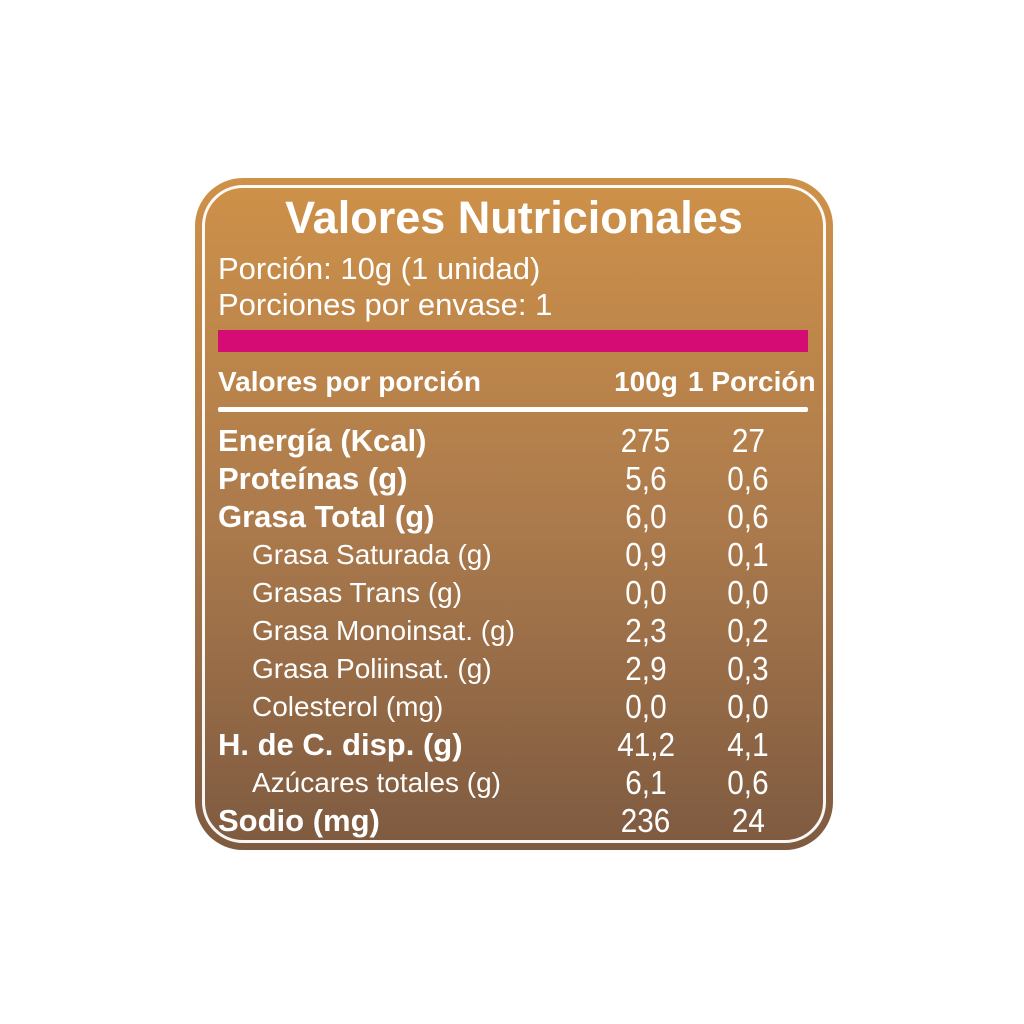  What do you see at coordinates (313, 478) in the screenshot?
I see `nutrient-name: Proteínas (g)` at bounding box center [313, 478].